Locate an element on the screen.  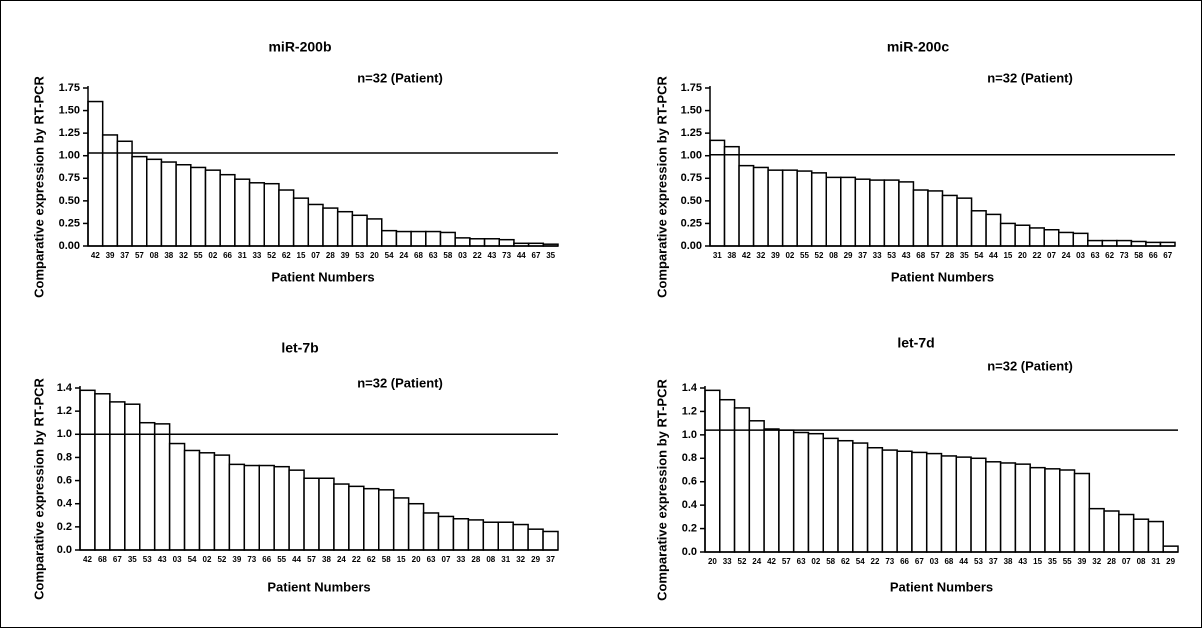
y-tick-label: 0.2 is located at coordinates (689, 528).